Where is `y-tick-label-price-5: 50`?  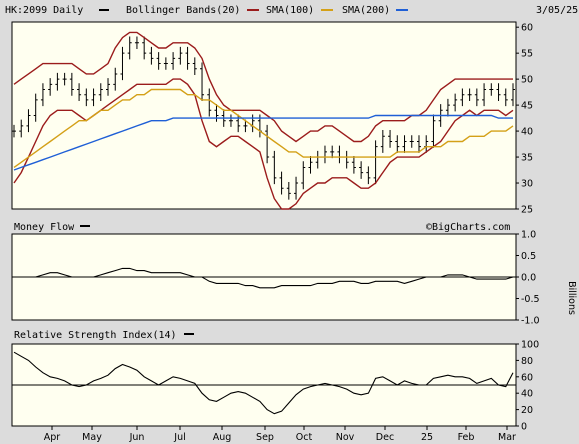 y-tick-label-price-5: 50 is located at coordinates (527, 80).